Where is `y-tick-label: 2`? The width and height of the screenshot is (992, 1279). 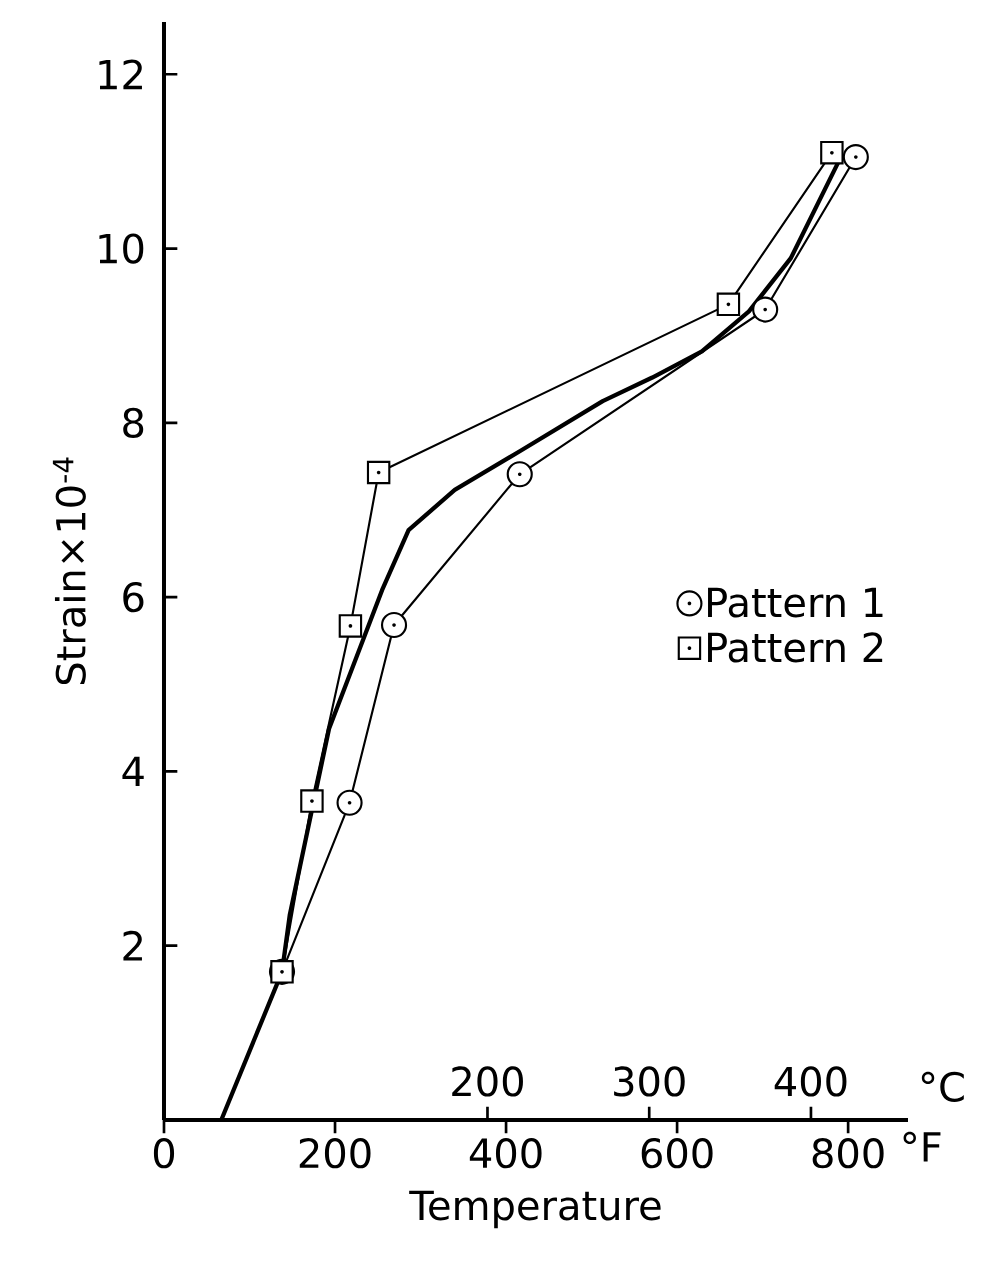
y-tick-label: 2 is located at coordinates (132, 945).